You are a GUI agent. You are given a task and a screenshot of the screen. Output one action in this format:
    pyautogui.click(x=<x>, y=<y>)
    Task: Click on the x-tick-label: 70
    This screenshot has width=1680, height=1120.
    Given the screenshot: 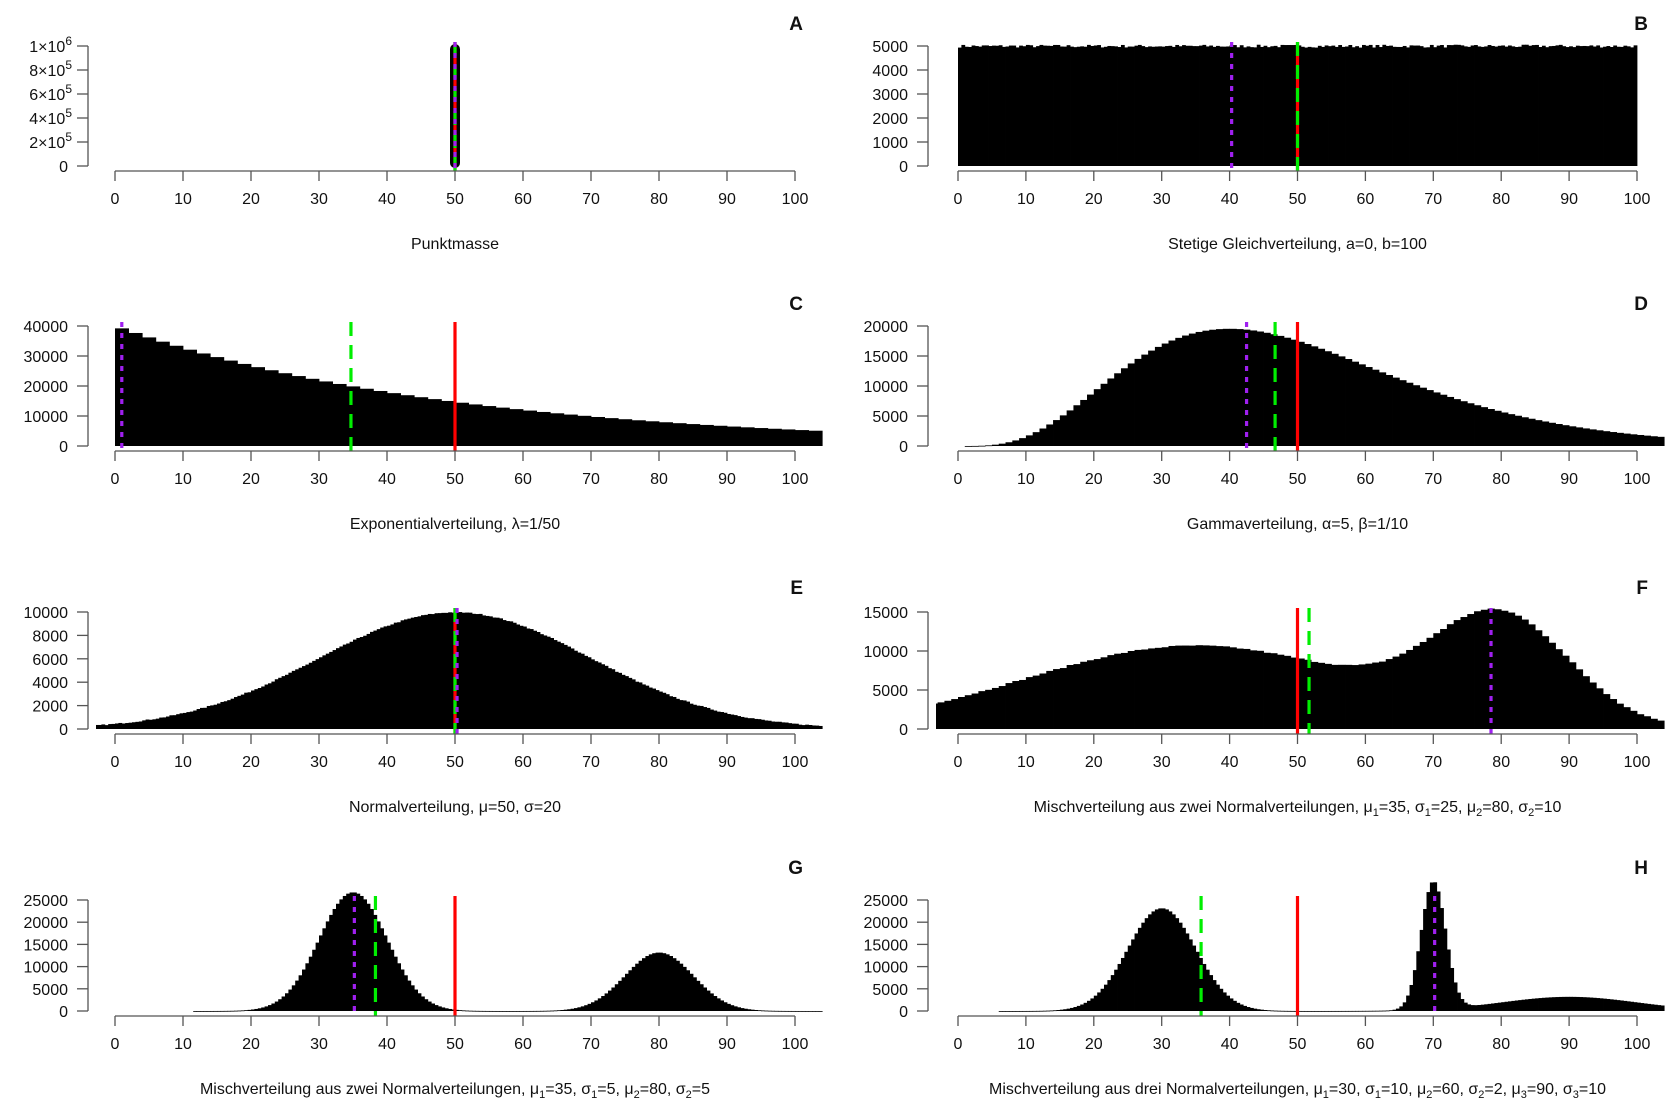 What is the action you would take?
    pyautogui.click(x=591, y=479)
    